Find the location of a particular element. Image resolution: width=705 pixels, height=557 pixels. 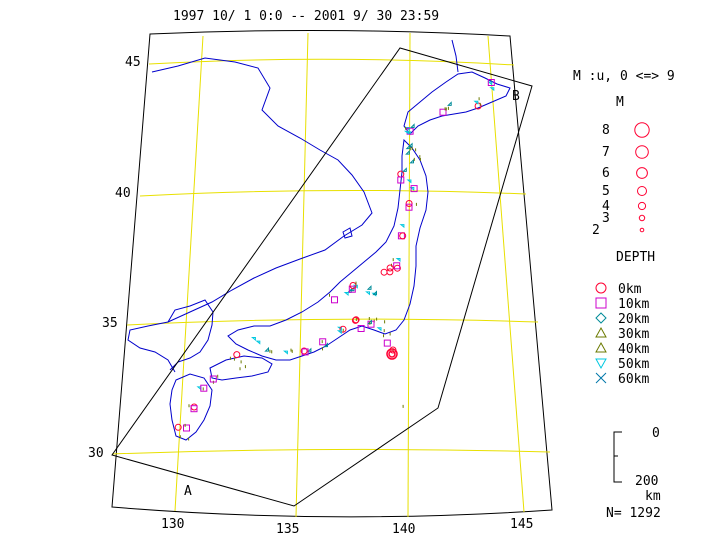

depth-label: 50km is located at coordinates (633, 364).